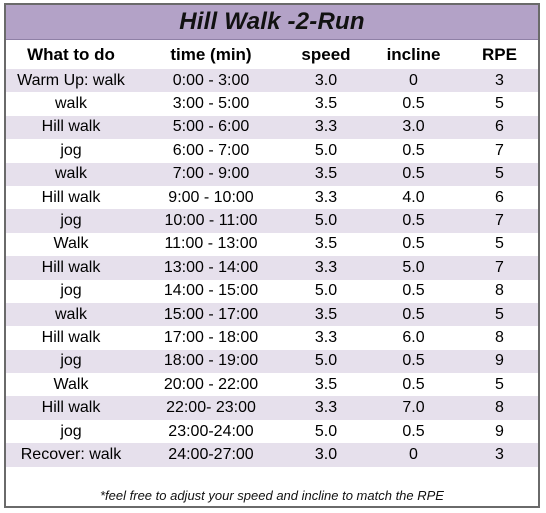 The width and height of the screenshot is (546, 513). Describe the element at coordinates (211, 338) in the screenshot. I see `cell-time: 17:00 - 18:00` at that location.